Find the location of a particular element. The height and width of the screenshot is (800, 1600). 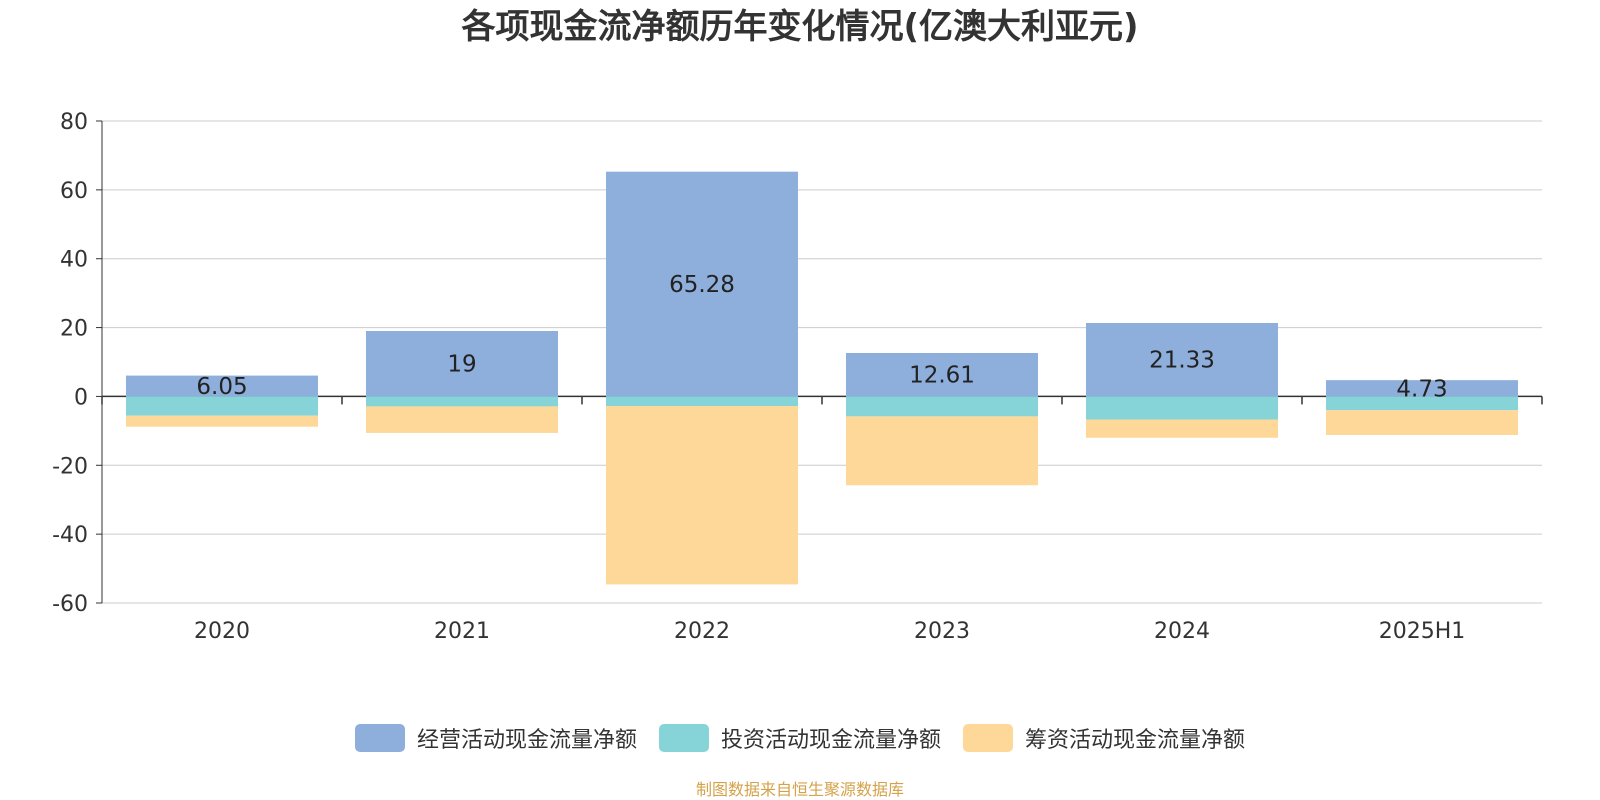

bar-investing-2025H1 is located at coordinates (1422, 403).